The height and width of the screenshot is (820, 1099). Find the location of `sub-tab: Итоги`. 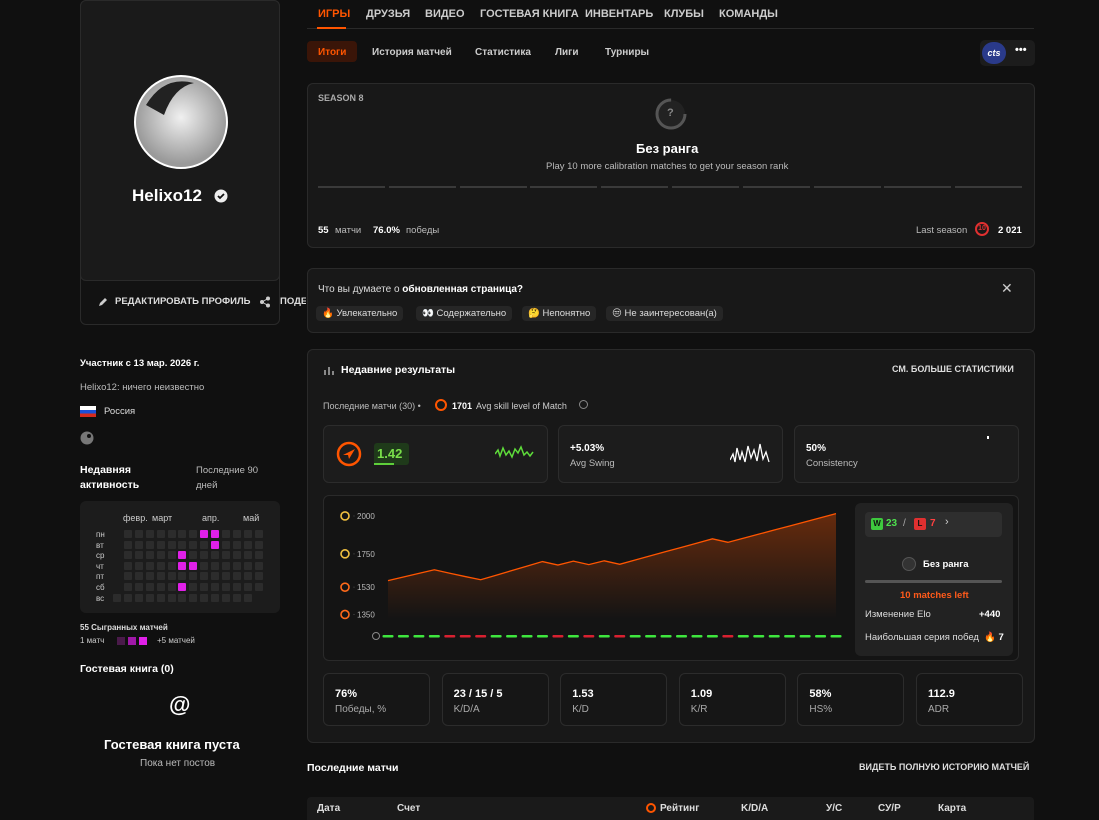

sub-tab: Итоги is located at coordinates (332, 52).